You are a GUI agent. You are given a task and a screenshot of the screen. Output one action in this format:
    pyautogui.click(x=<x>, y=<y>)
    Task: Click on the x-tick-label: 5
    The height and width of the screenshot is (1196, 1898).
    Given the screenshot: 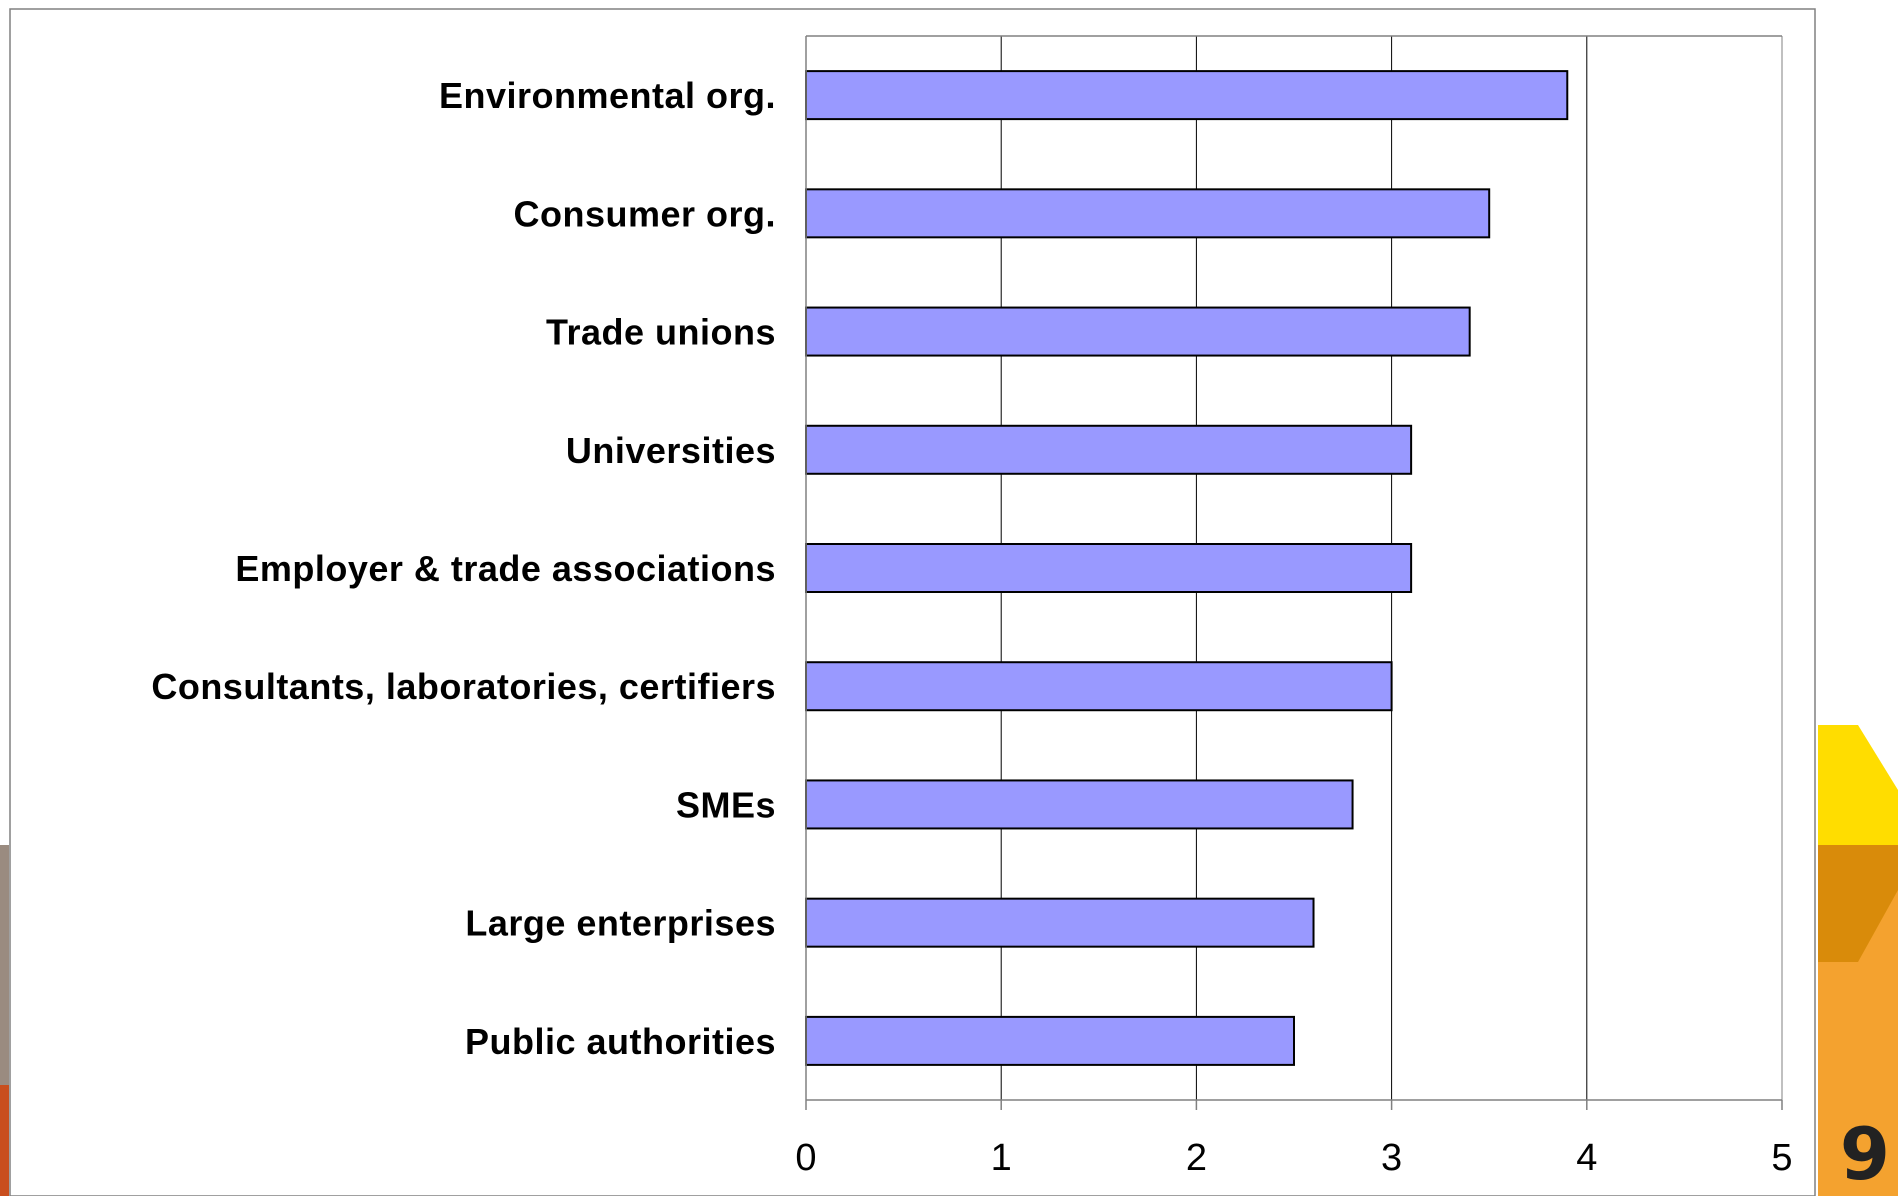 What is the action you would take?
    pyautogui.click(x=1781, y=1158)
    